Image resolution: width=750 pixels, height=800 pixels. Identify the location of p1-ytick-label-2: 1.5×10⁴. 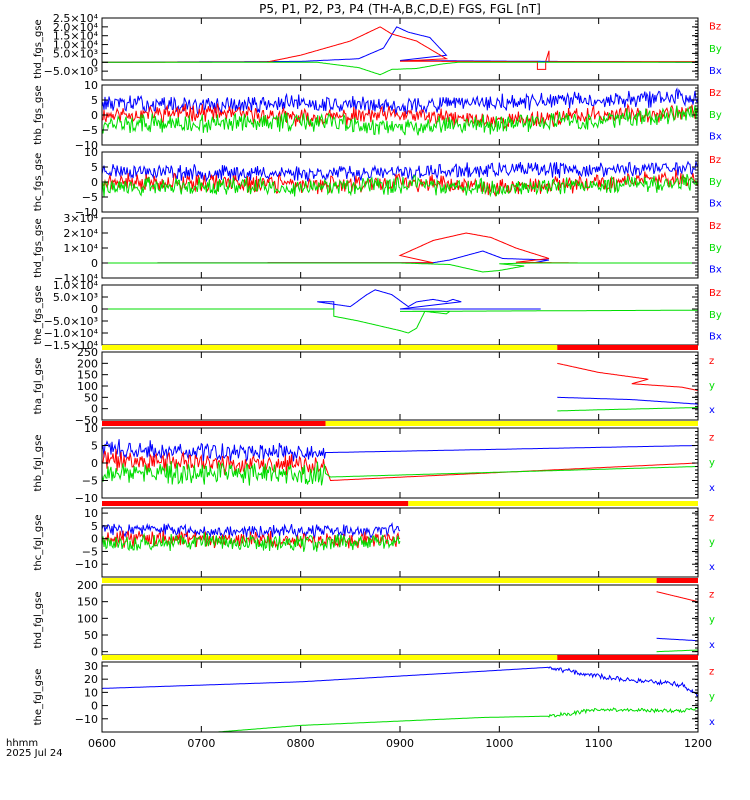
(76, 36).